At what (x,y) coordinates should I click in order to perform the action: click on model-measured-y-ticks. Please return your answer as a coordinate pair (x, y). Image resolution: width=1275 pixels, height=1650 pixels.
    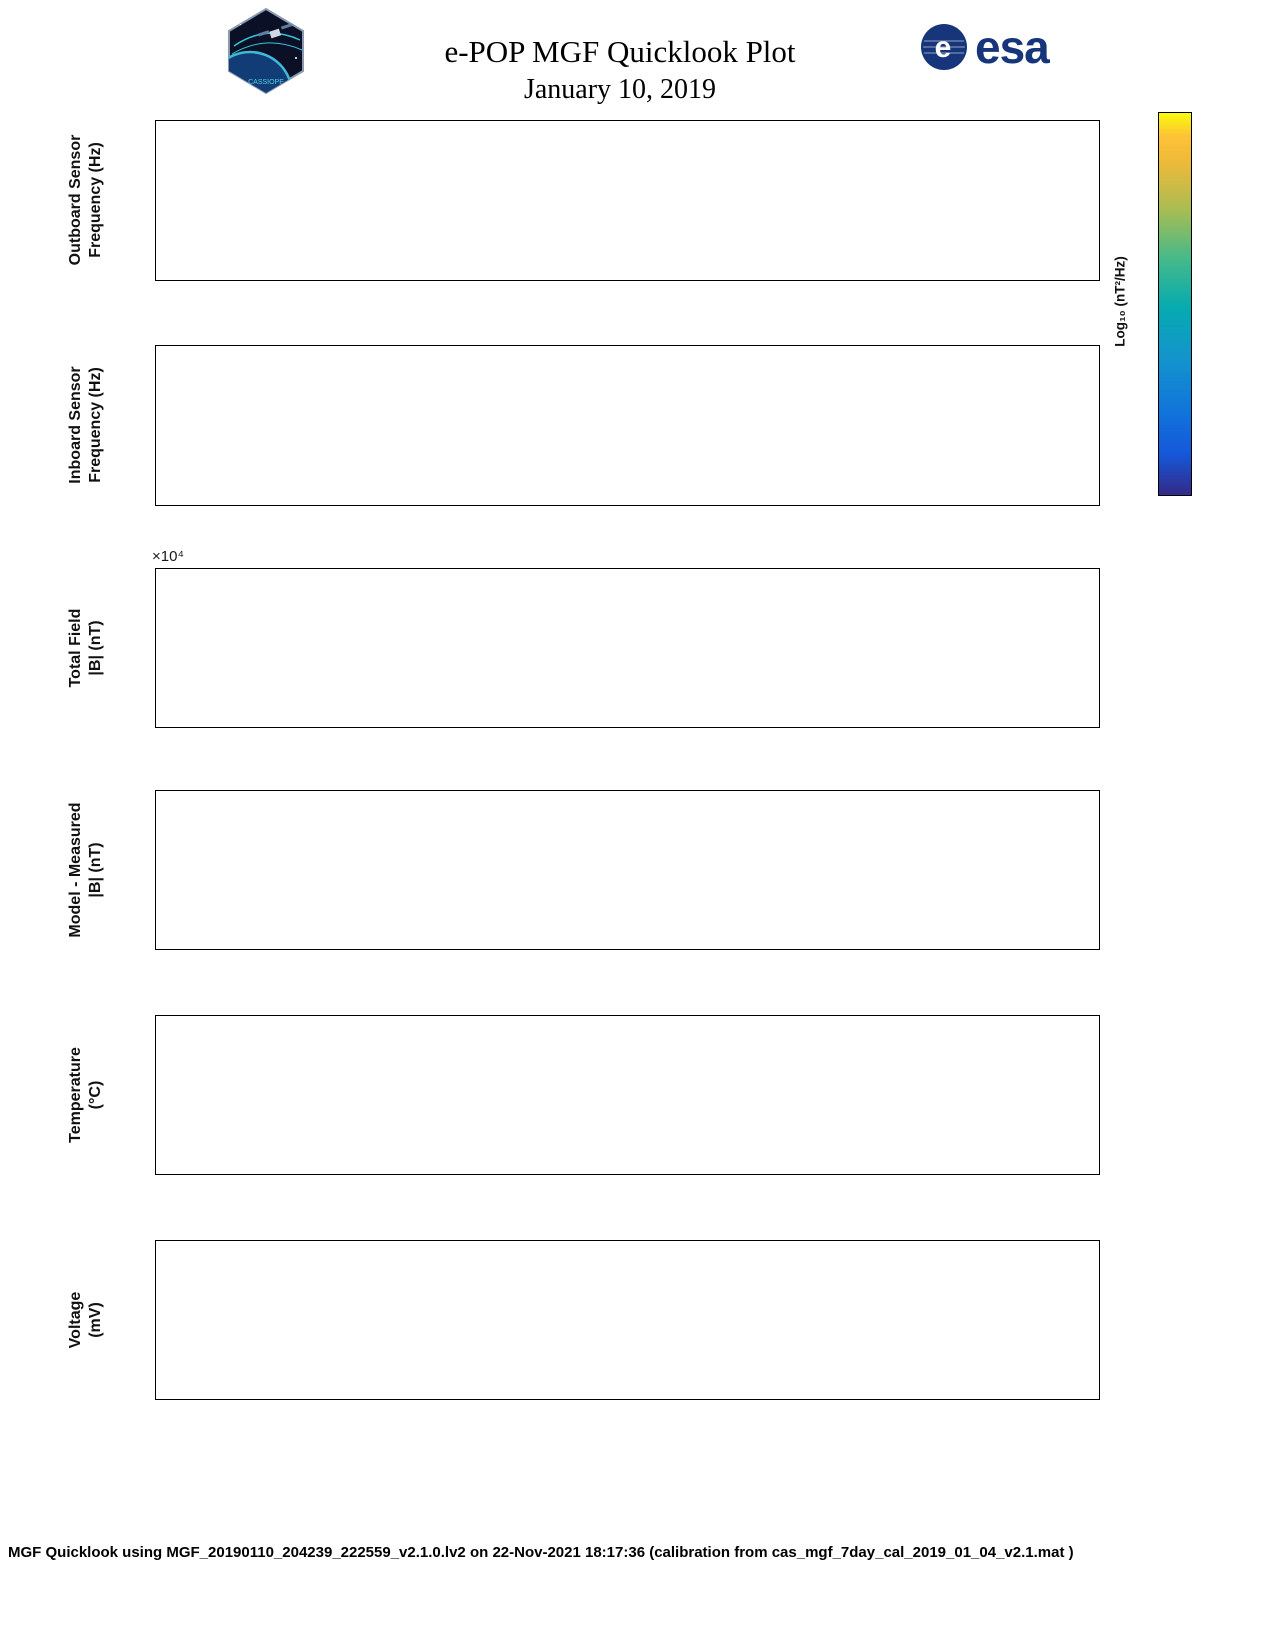
    Looking at the image, I should click on (121, 870).